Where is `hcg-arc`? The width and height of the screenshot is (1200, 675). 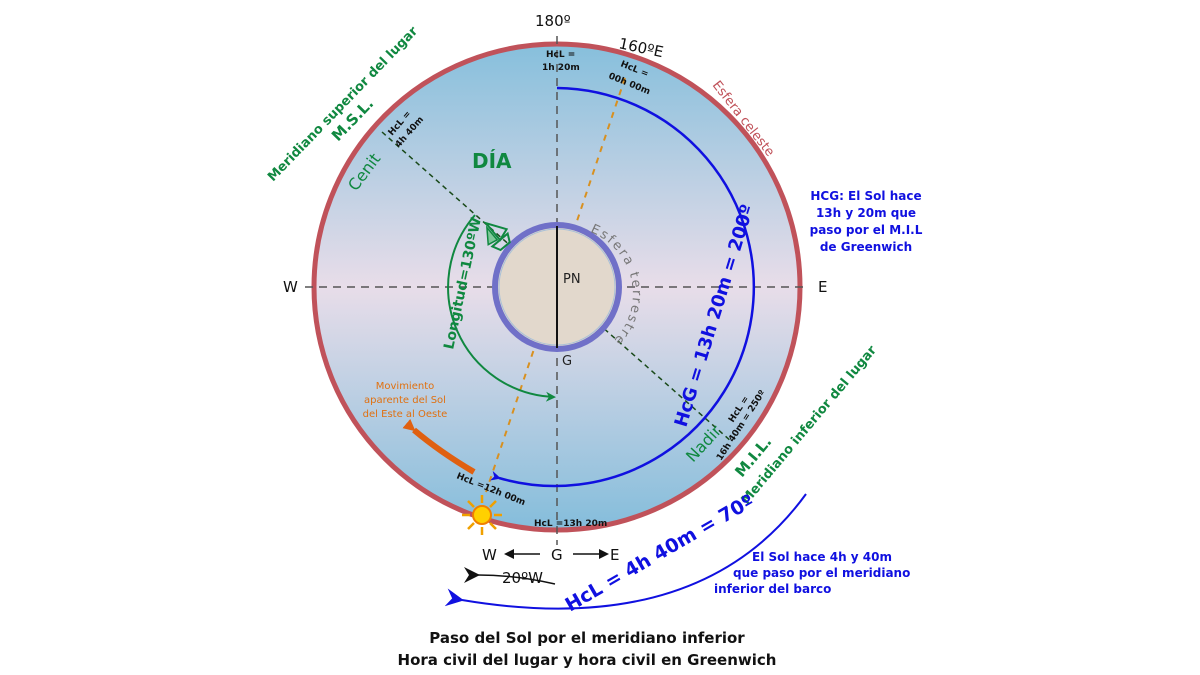 hcg-arc is located at coordinates (622, 287).